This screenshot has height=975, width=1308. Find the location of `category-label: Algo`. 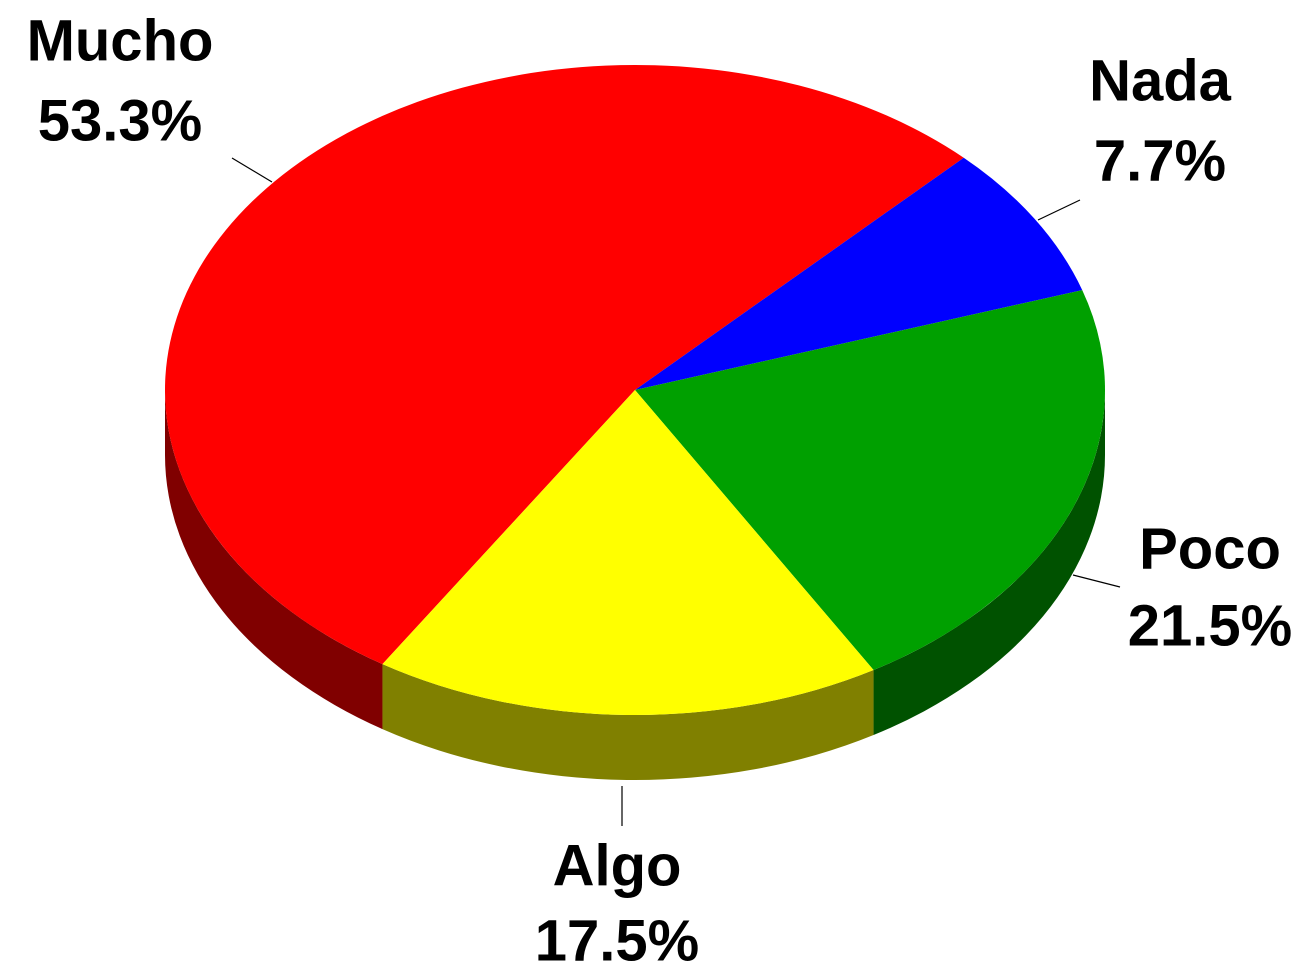

category-label: Algo is located at coordinates (617, 865).